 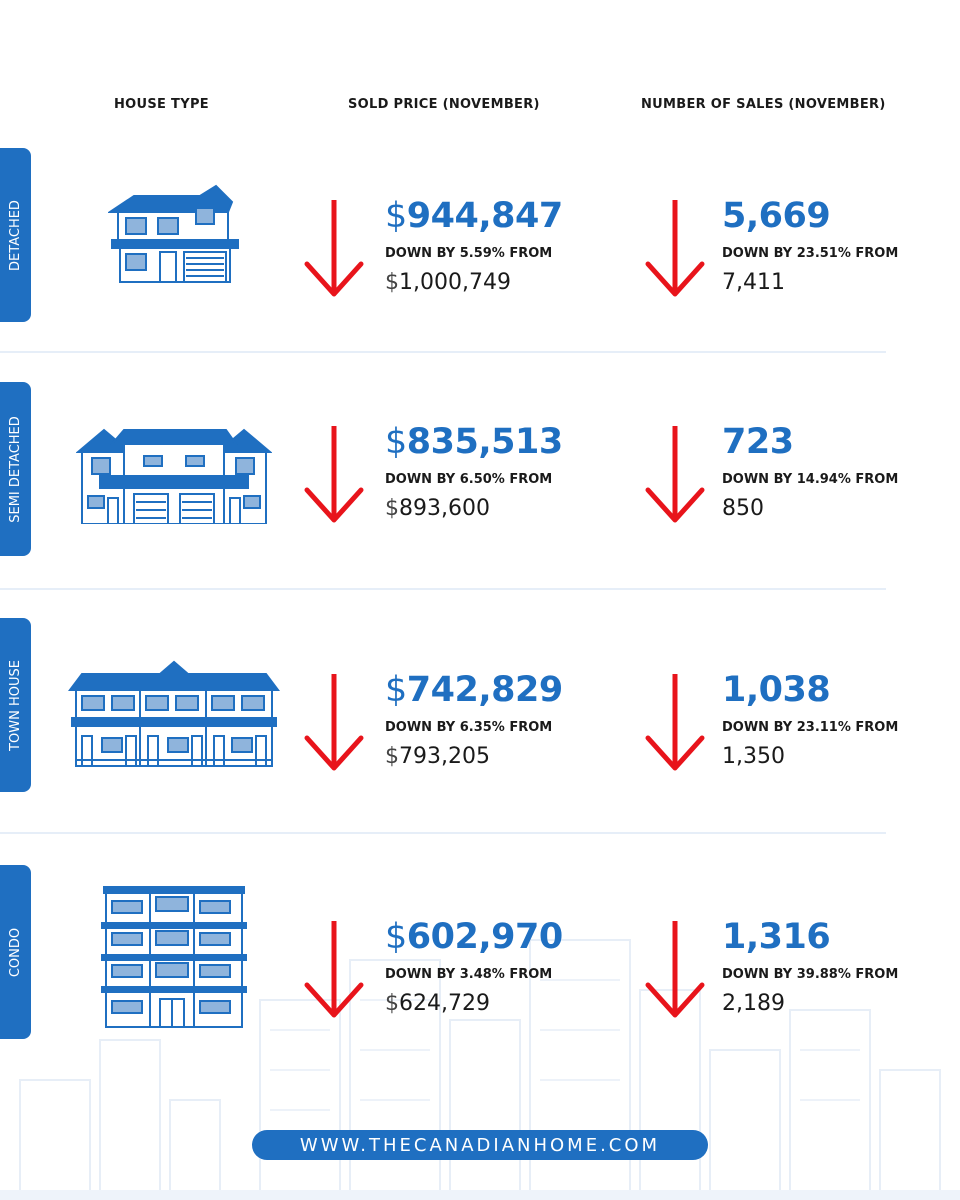 I want to click on sales-change: DOWN BY 23.51% FROM, so click(x=810, y=253).